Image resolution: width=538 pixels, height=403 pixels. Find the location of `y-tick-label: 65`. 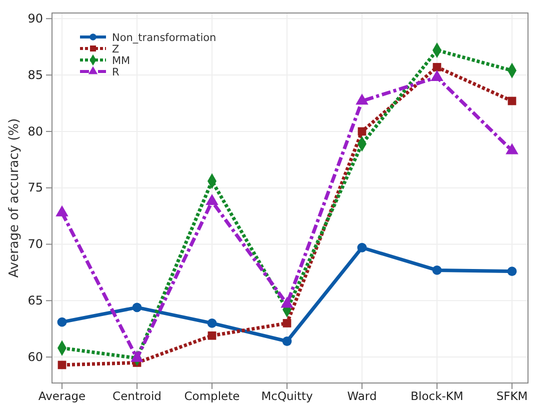

y-tick-label: 65 is located at coordinates (35, 300).